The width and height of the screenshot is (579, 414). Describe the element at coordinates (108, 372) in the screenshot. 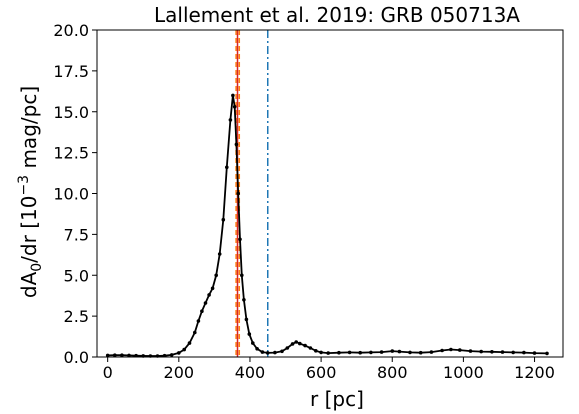

I see `x-tick-label: 0` at that location.